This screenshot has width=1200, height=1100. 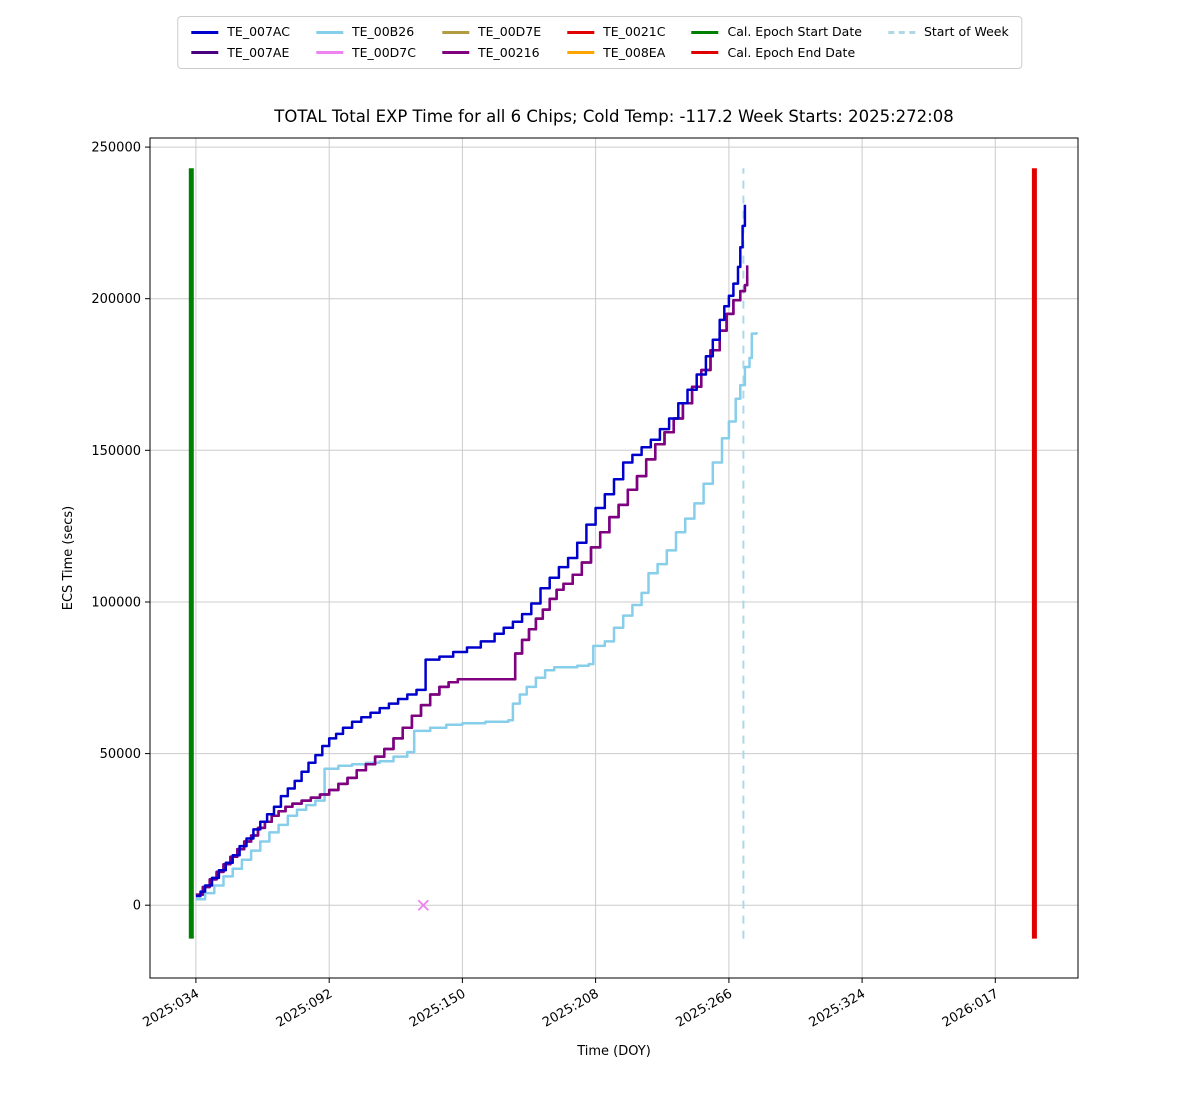 I want to click on legend-label: TE_007AE, so click(x=258, y=52).